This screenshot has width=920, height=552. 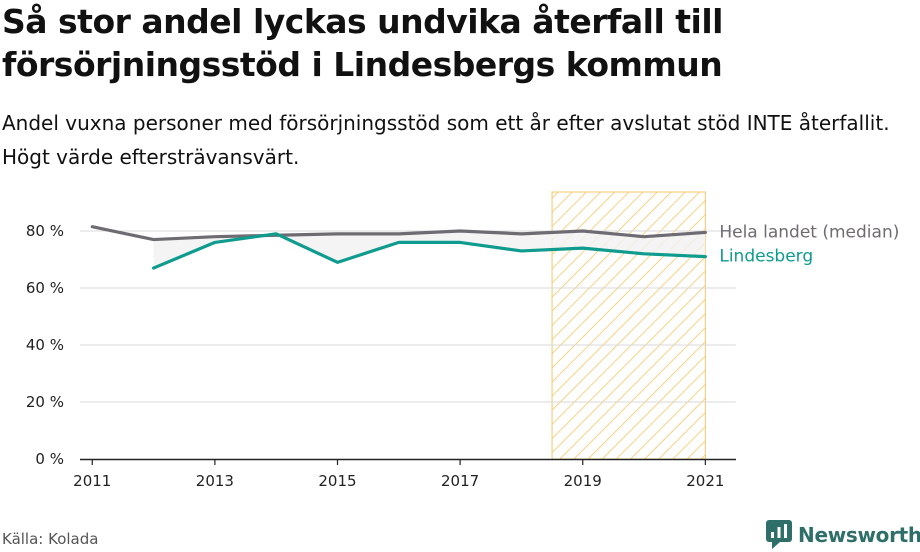 I want to click on y-tick-label: 0 %, so click(x=49, y=459).